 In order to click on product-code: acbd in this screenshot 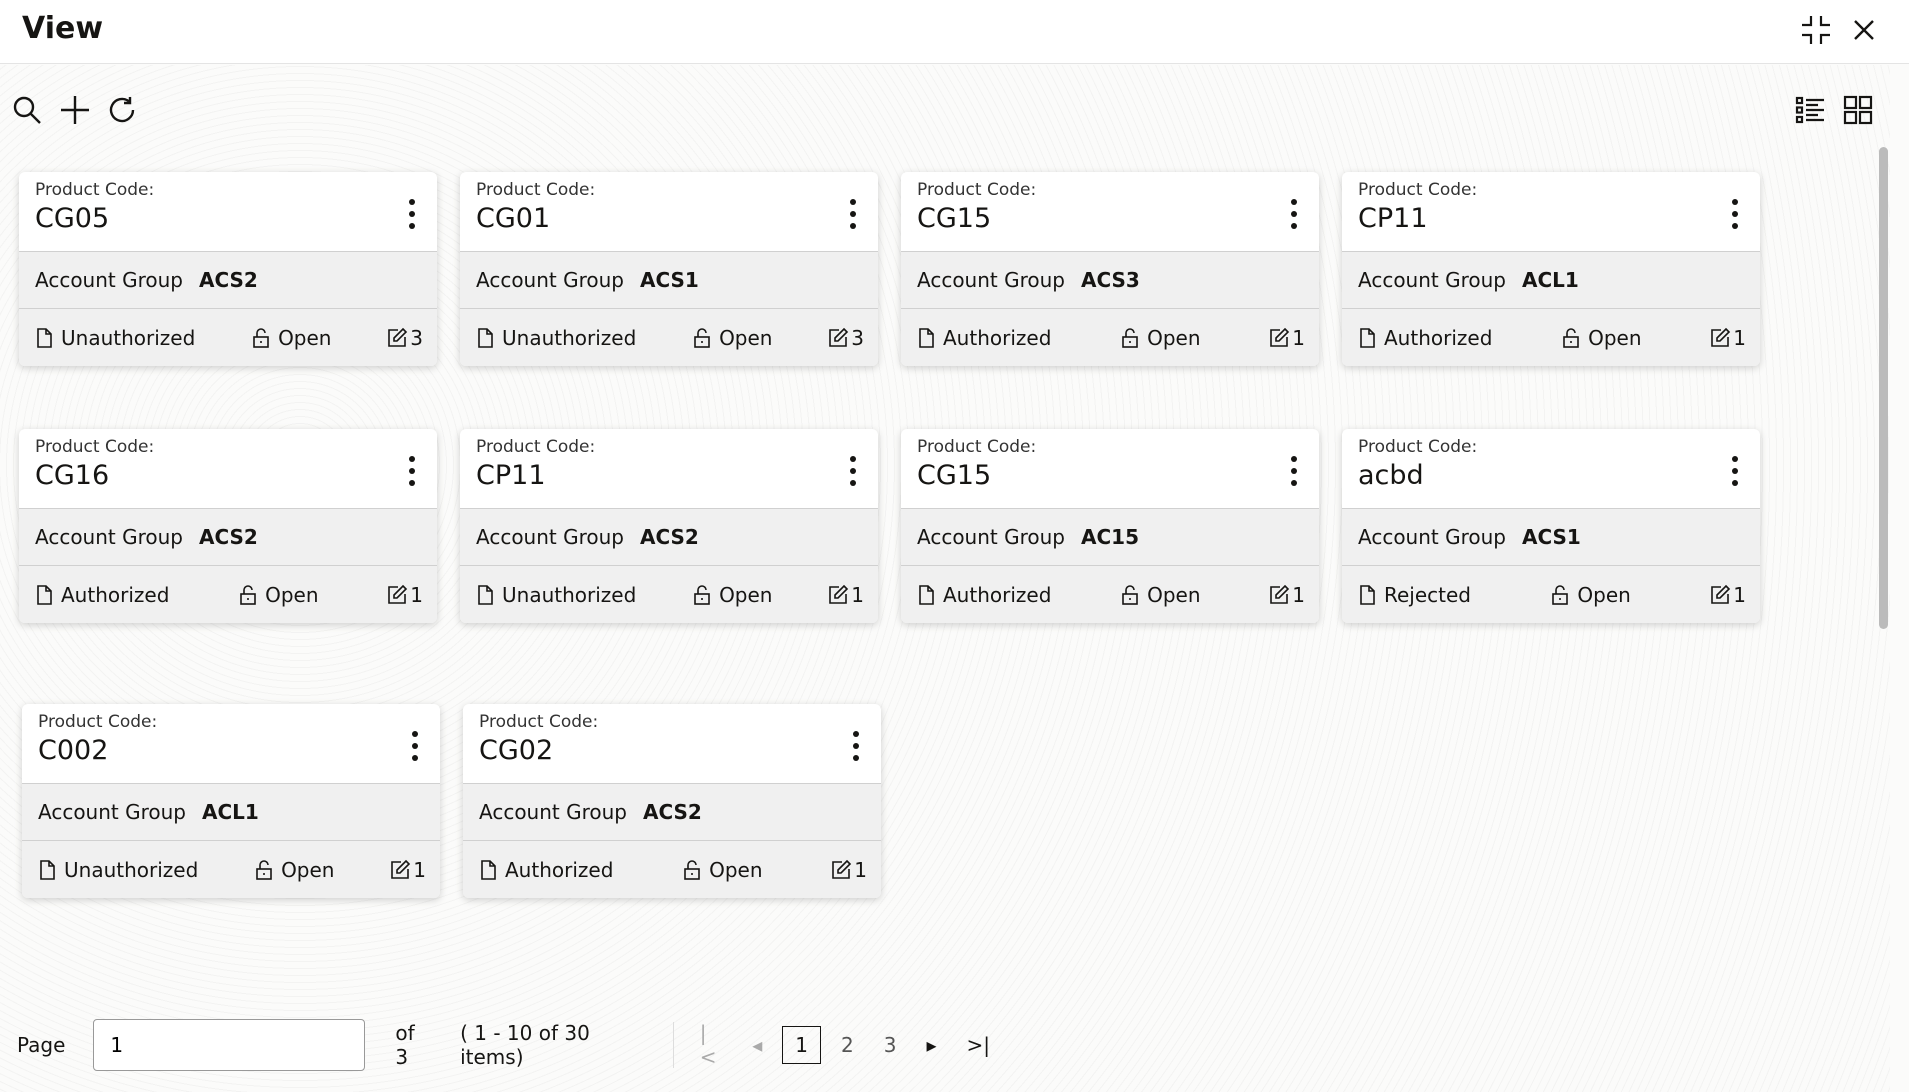, I will do `click(1391, 475)`.